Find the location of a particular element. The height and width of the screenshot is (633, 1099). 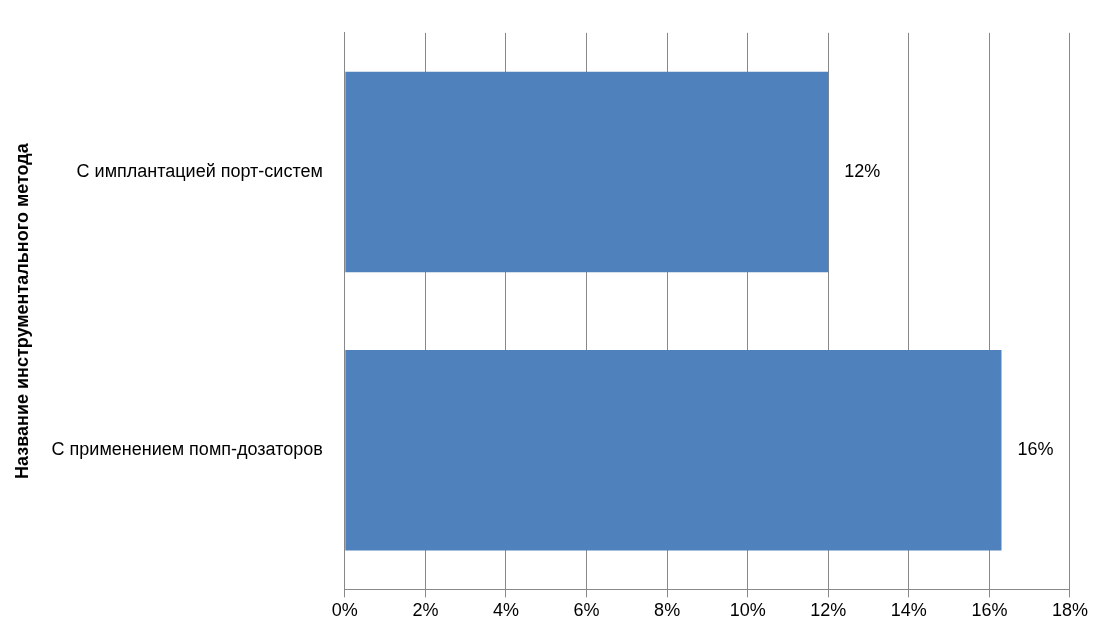

x-tick-label: 4% is located at coordinates (505, 610).